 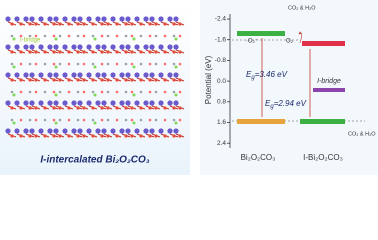 What do you see at coordinates (261, 121) in the screenshot?
I see `vb-bi2o2co3` at bounding box center [261, 121].